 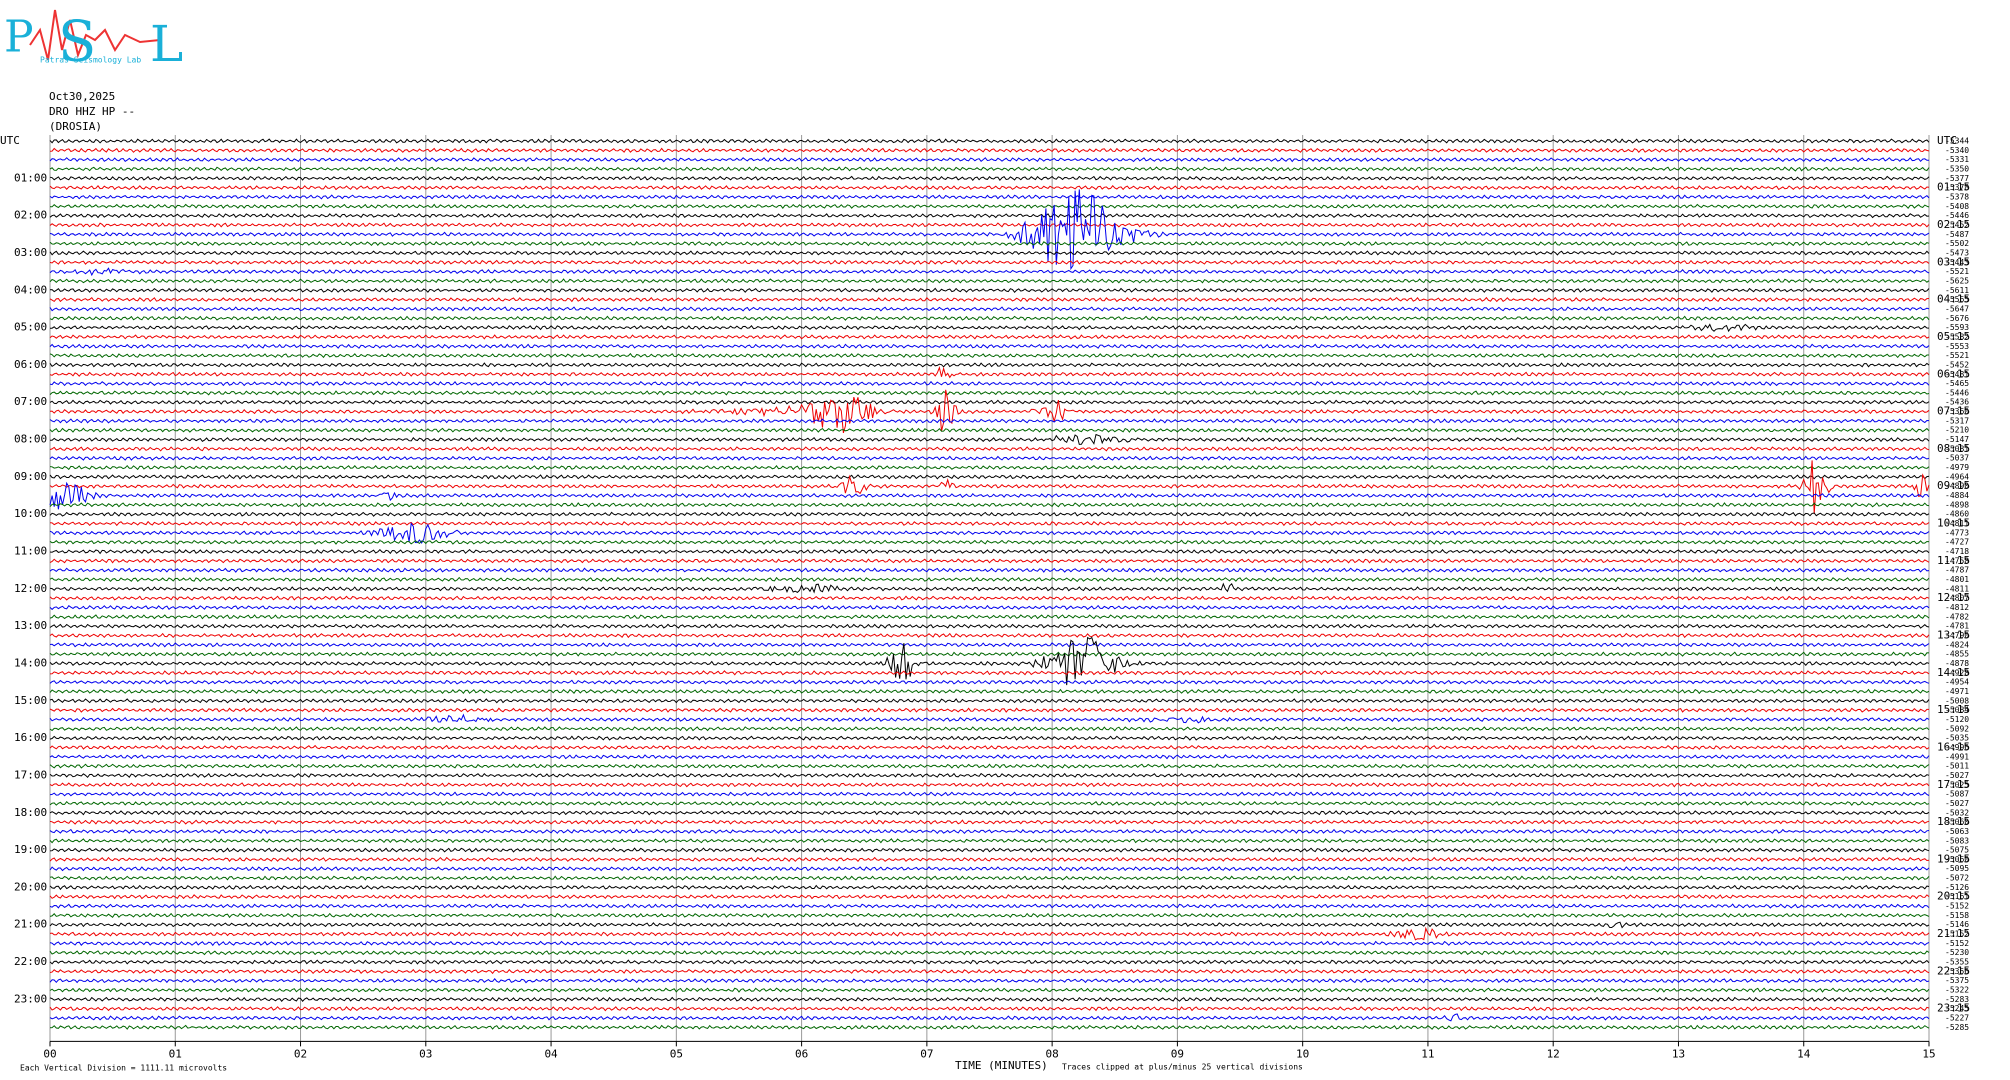 I want to click on hour-label: 02:00, so click(x=30, y=215).